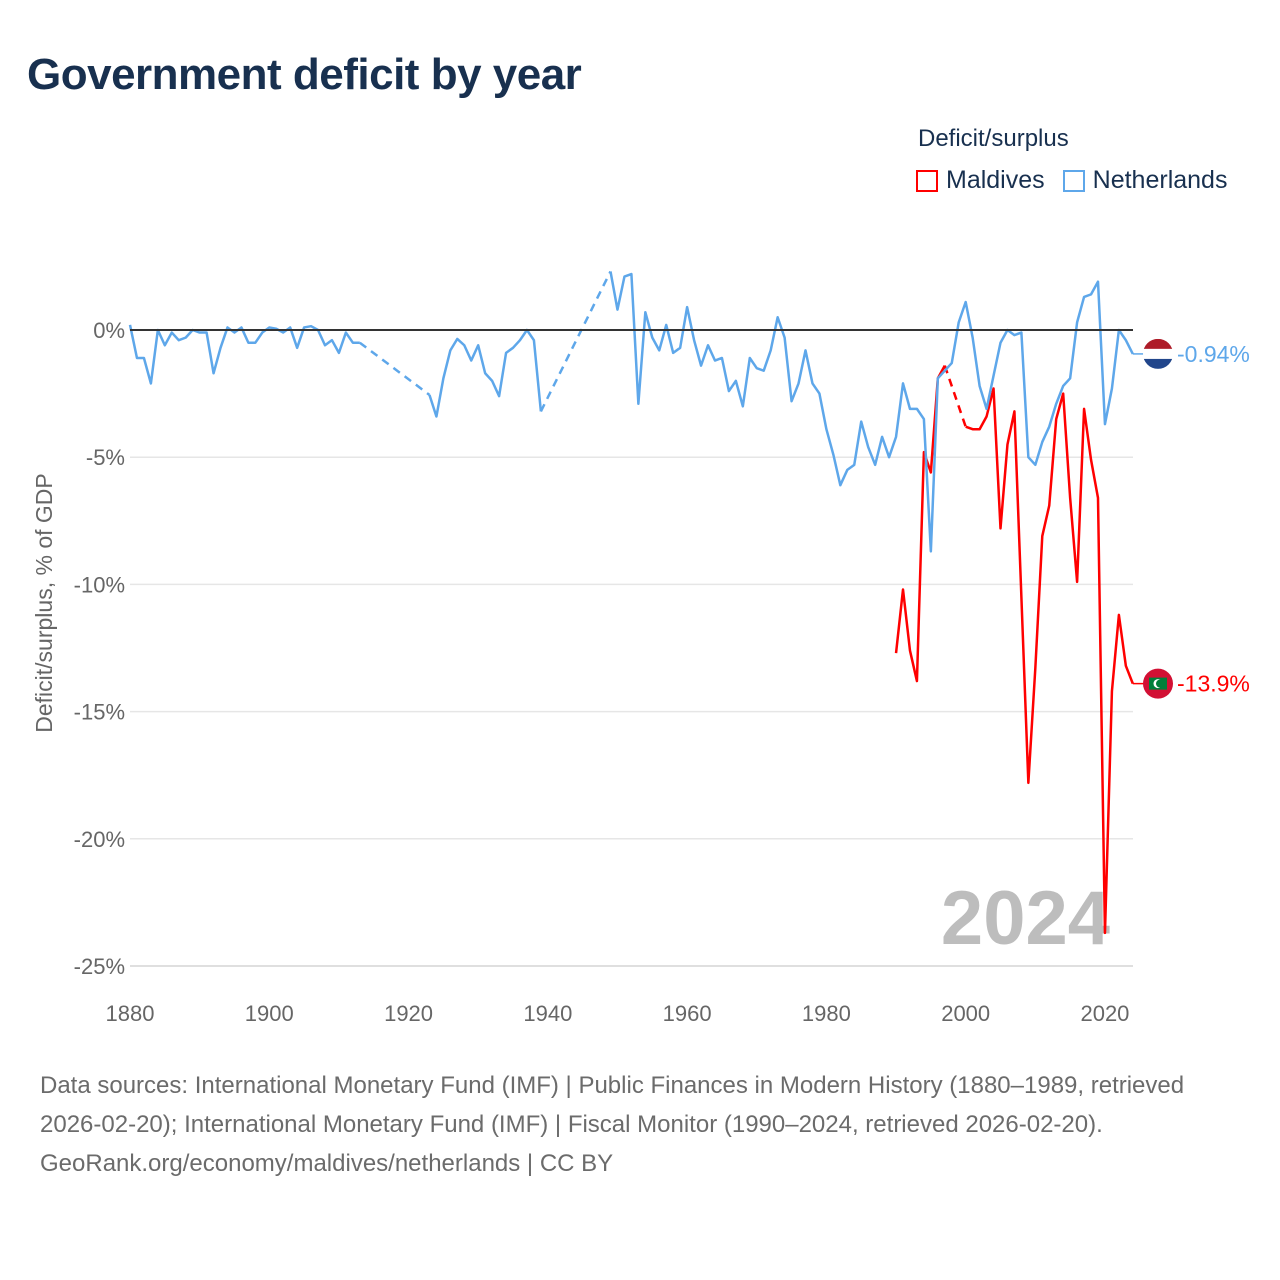 This screenshot has width=1280, height=1280. I want to click on x-tick-label: 2000, so click(965, 1013).